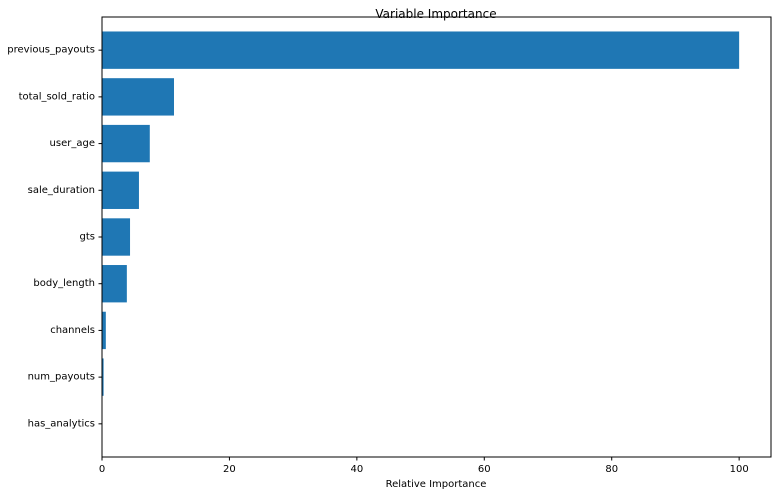  Describe the element at coordinates (51, 50) in the screenshot. I see `y-tick-label: previous_payouts` at that location.